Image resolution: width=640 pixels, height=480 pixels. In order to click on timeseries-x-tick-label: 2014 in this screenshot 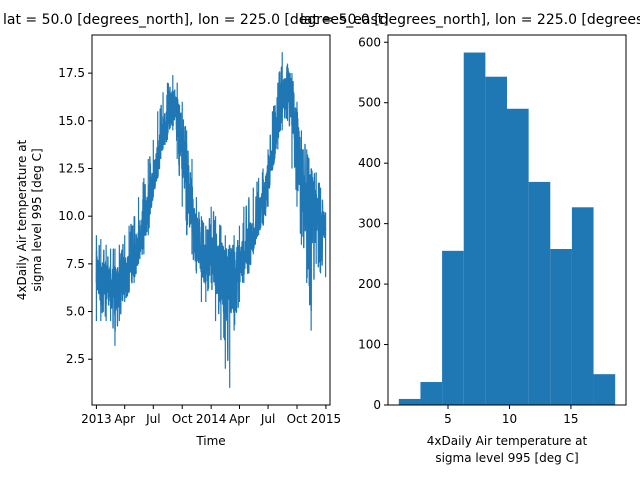, I will do `click(211, 419)`.